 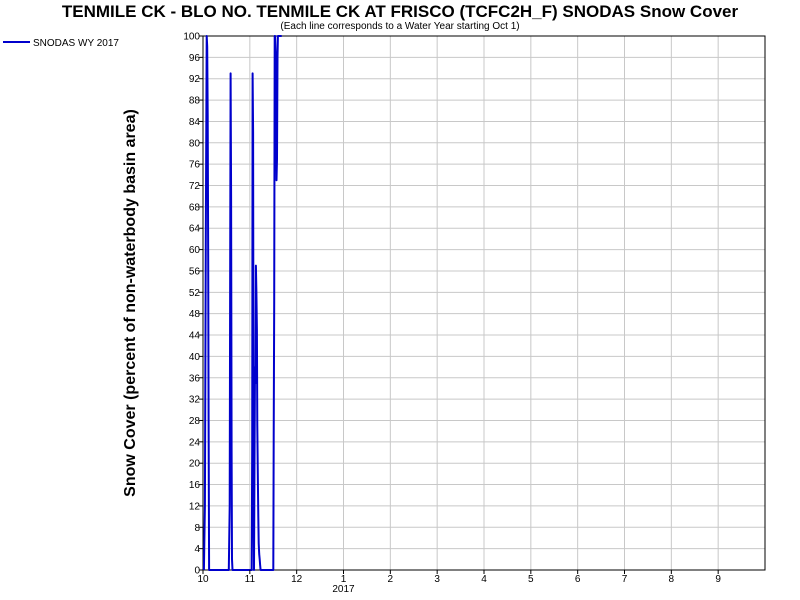 I want to click on y-tick-label: 72, so click(x=195, y=186).